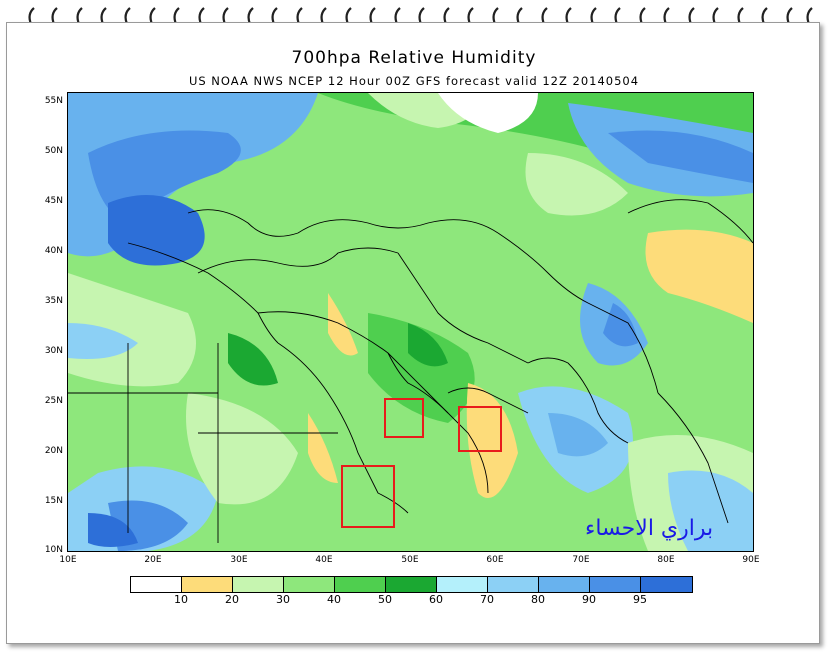 Image resolution: width=828 pixels, height=655 pixels. Describe the element at coordinates (53, 151) in the screenshot. I see `lat-tick: 50N` at that location.